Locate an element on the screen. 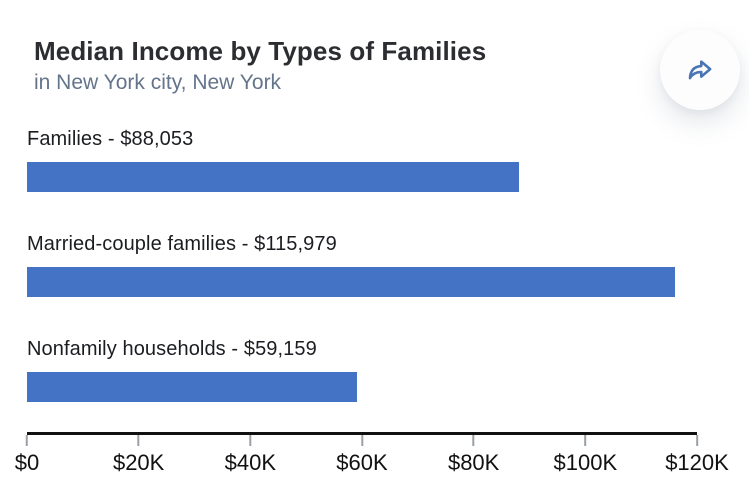  axis-tick: $80K is located at coordinates (473, 455).